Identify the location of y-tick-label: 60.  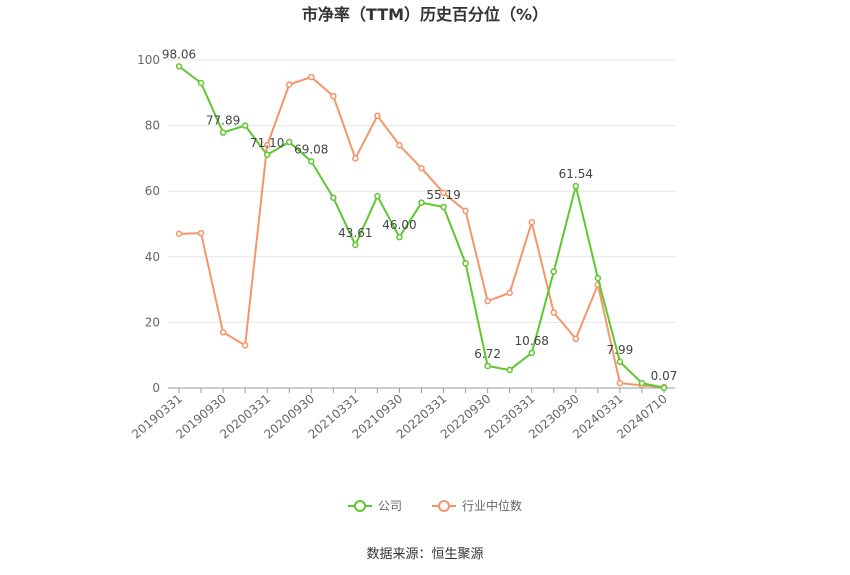
(152, 191).